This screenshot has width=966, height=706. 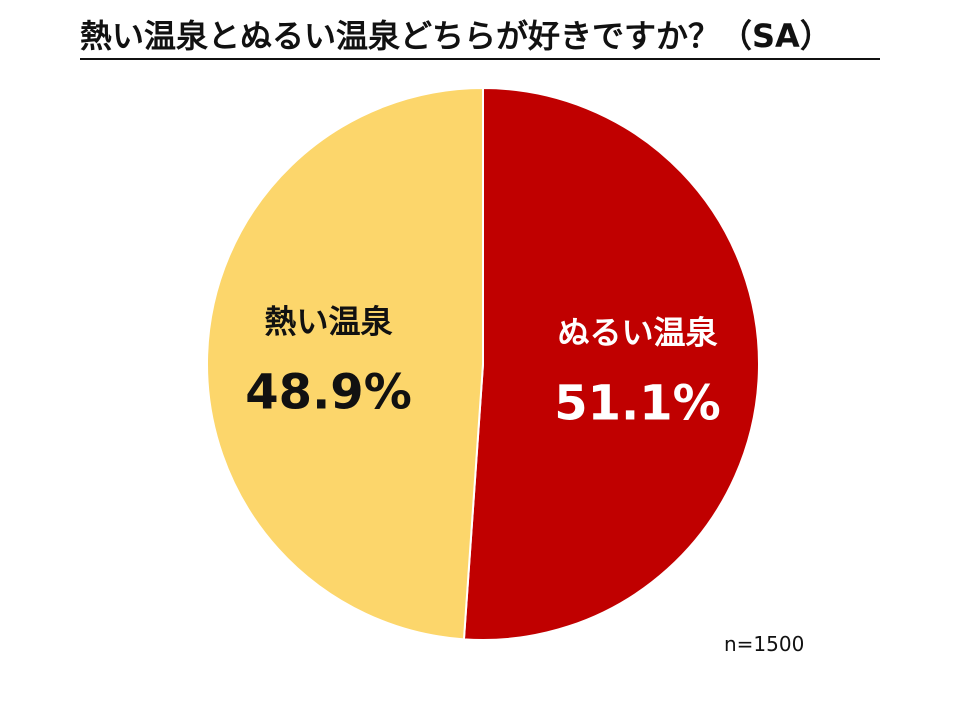 I want to click on slice-label-0: ぬるい温泉, so click(x=637, y=332).